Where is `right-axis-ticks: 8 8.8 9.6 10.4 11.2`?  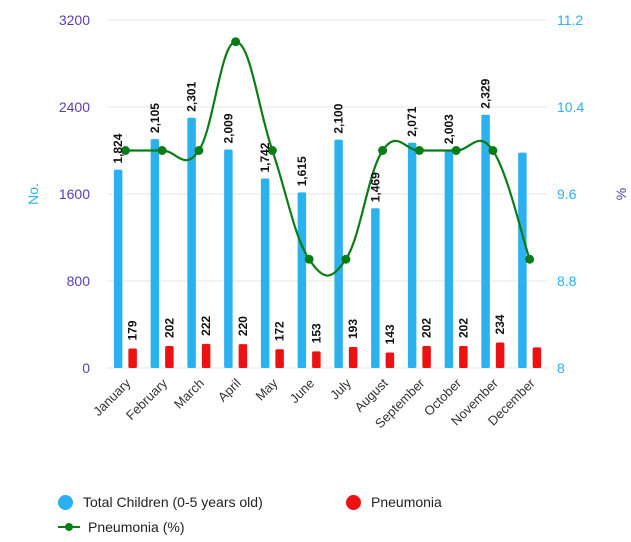
right-axis-ticks: 8 8.8 9.6 10.4 11.2 is located at coordinates (570, 194).